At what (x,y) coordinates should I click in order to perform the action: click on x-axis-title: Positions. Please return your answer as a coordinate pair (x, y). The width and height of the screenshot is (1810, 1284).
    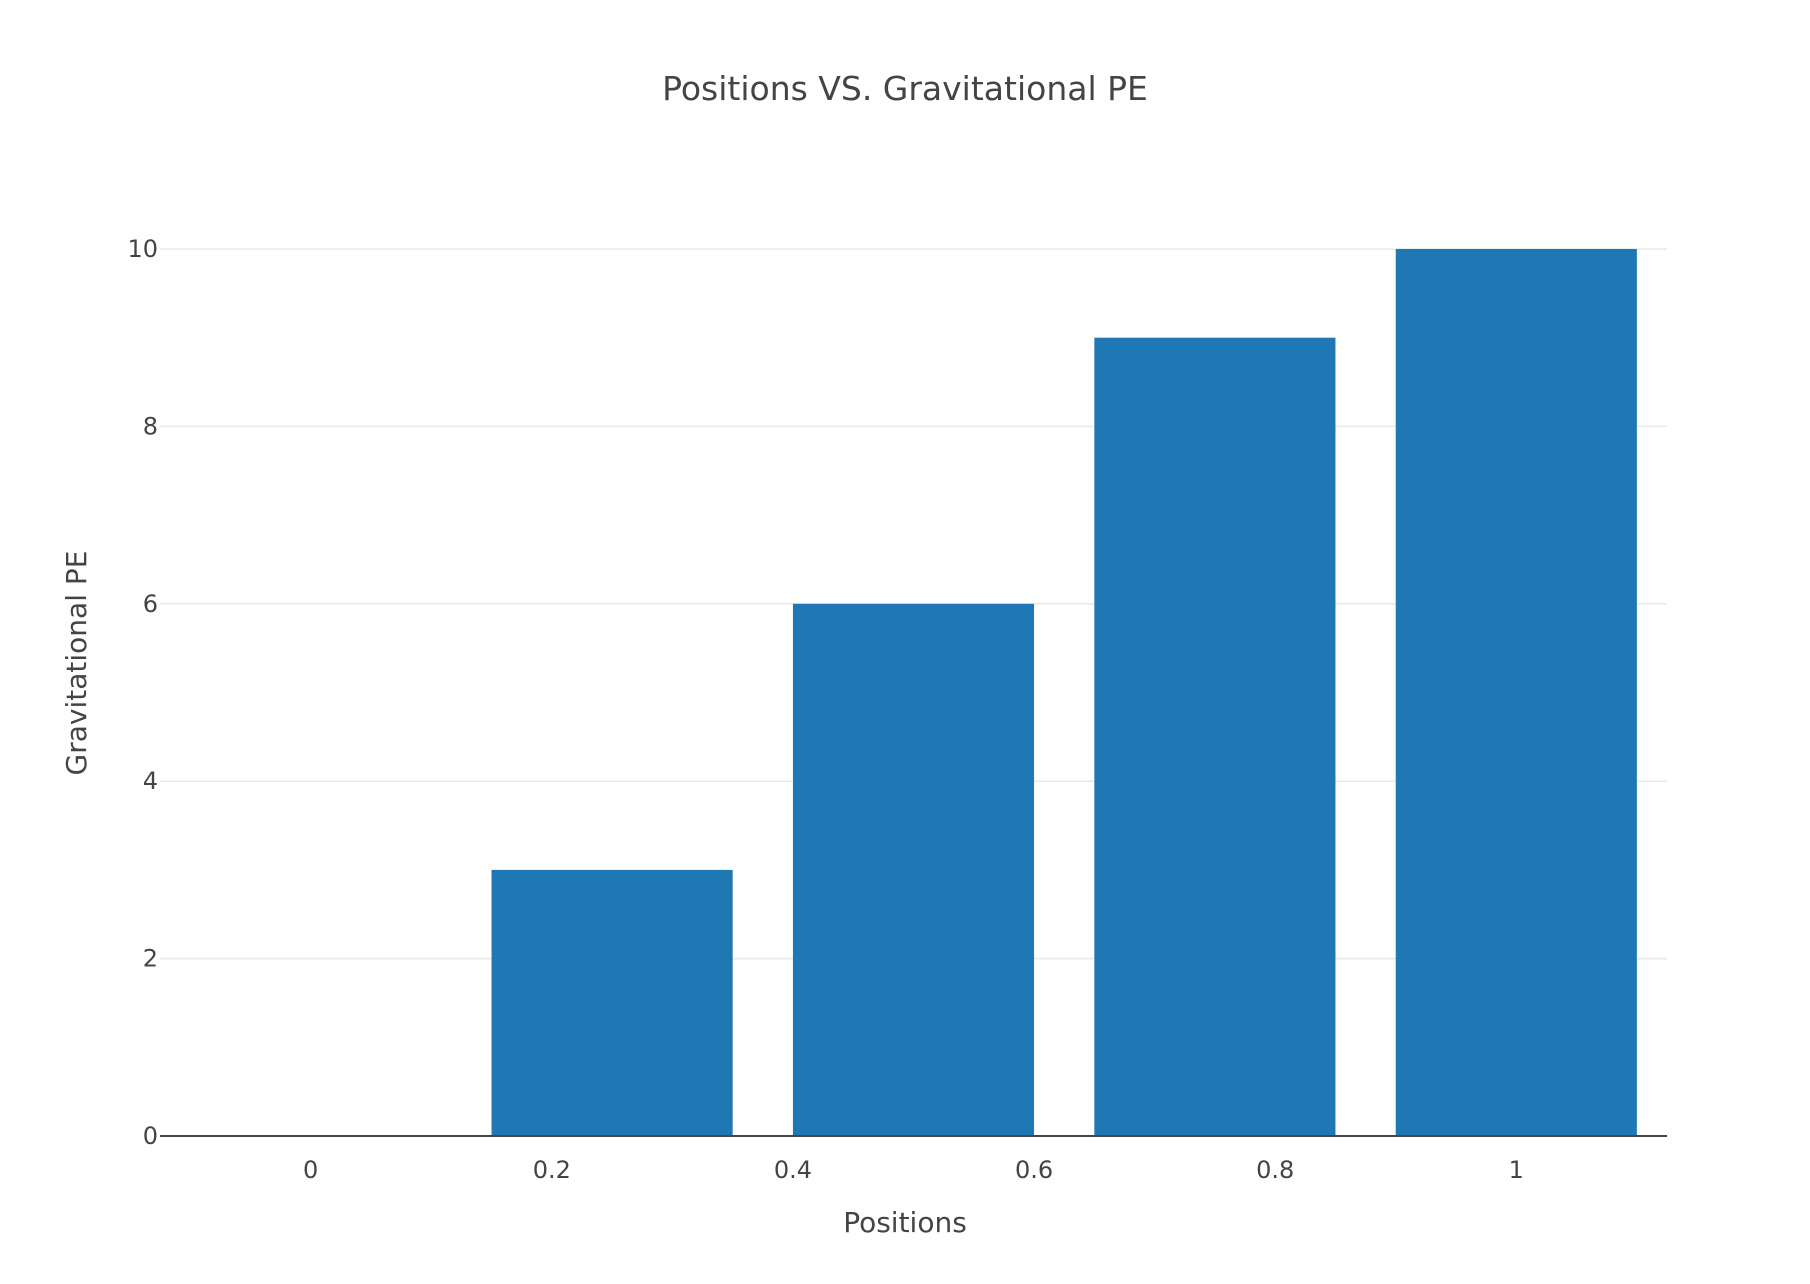
    Looking at the image, I should click on (905, 1222).